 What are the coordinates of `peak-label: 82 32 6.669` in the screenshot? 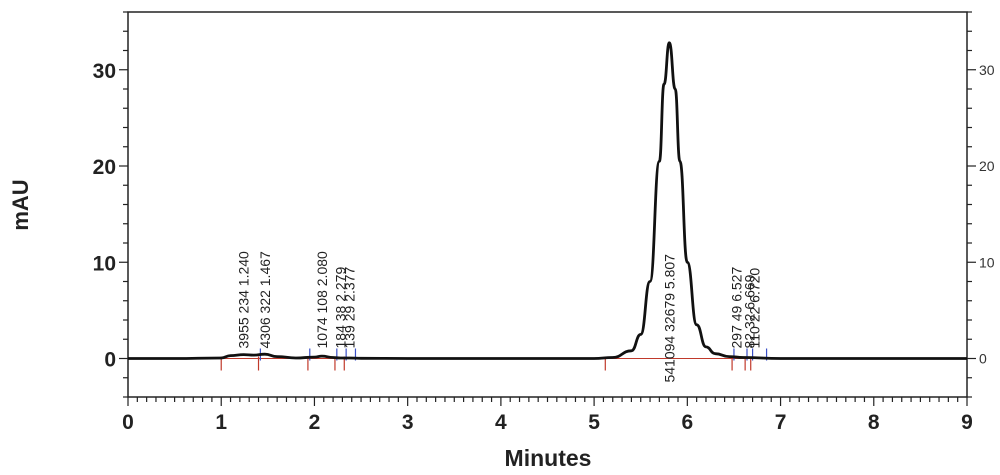 It's located at (750, 311).